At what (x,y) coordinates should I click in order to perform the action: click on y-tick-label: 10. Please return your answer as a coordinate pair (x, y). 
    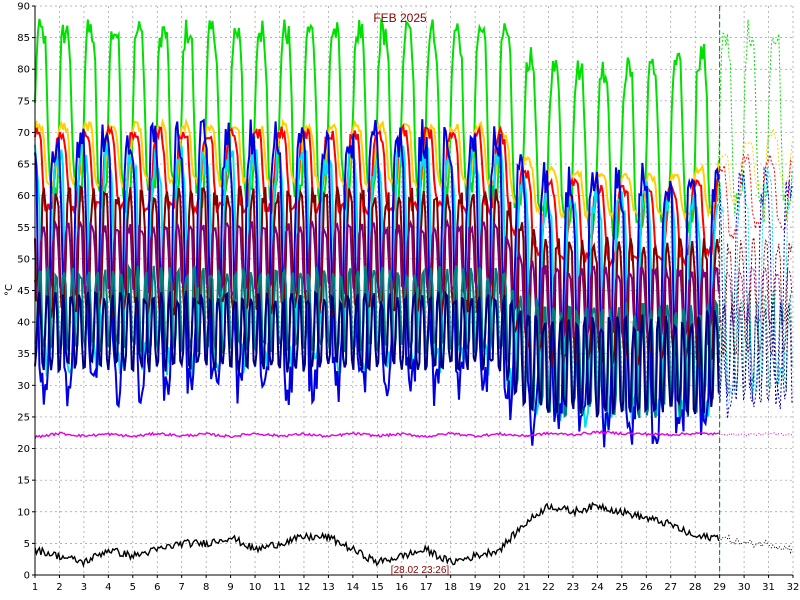
    Looking at the image, I should click on (23, 512).